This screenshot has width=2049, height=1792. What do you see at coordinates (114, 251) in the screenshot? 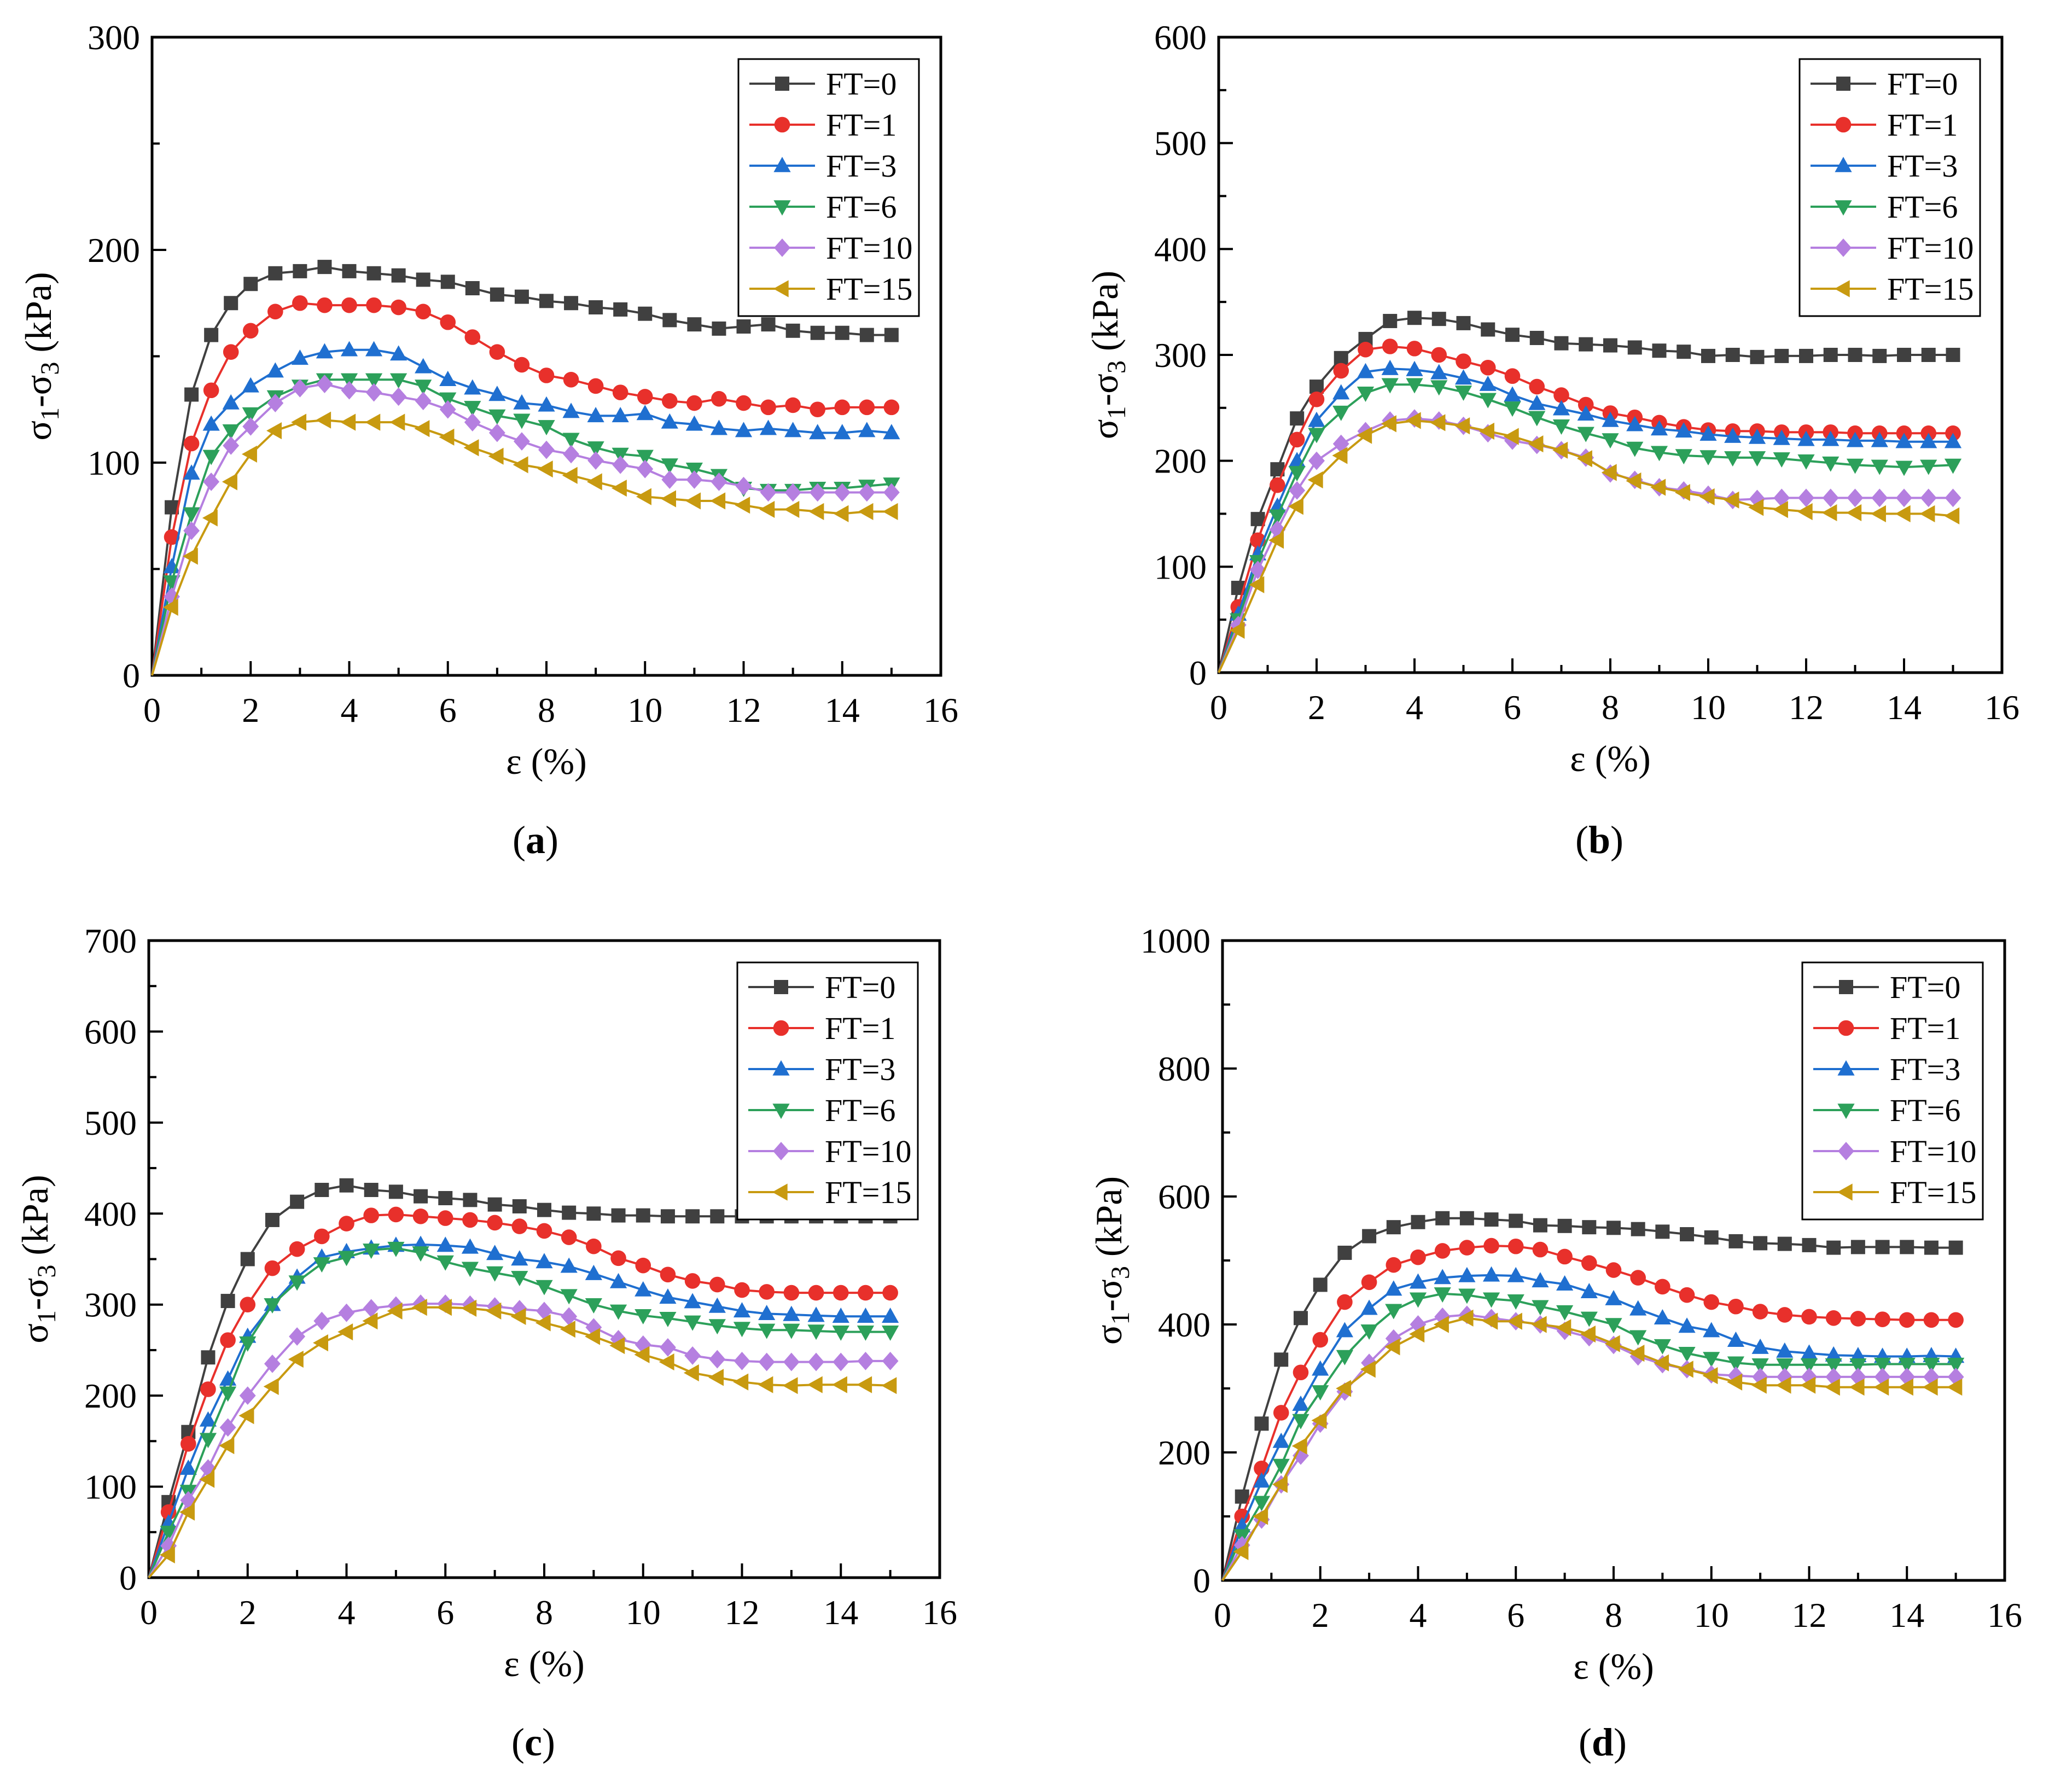
I see `y-tick-label: 200` at bounding box center [114, 251].